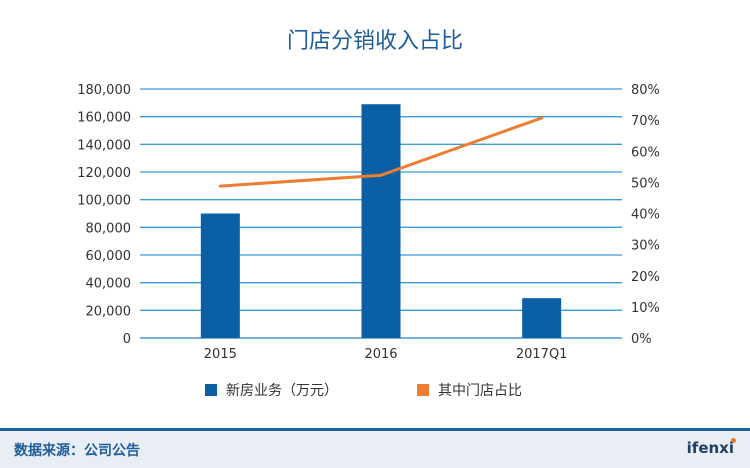  I want to click on y-left-tick-label: 140,000, so click(104, 145).